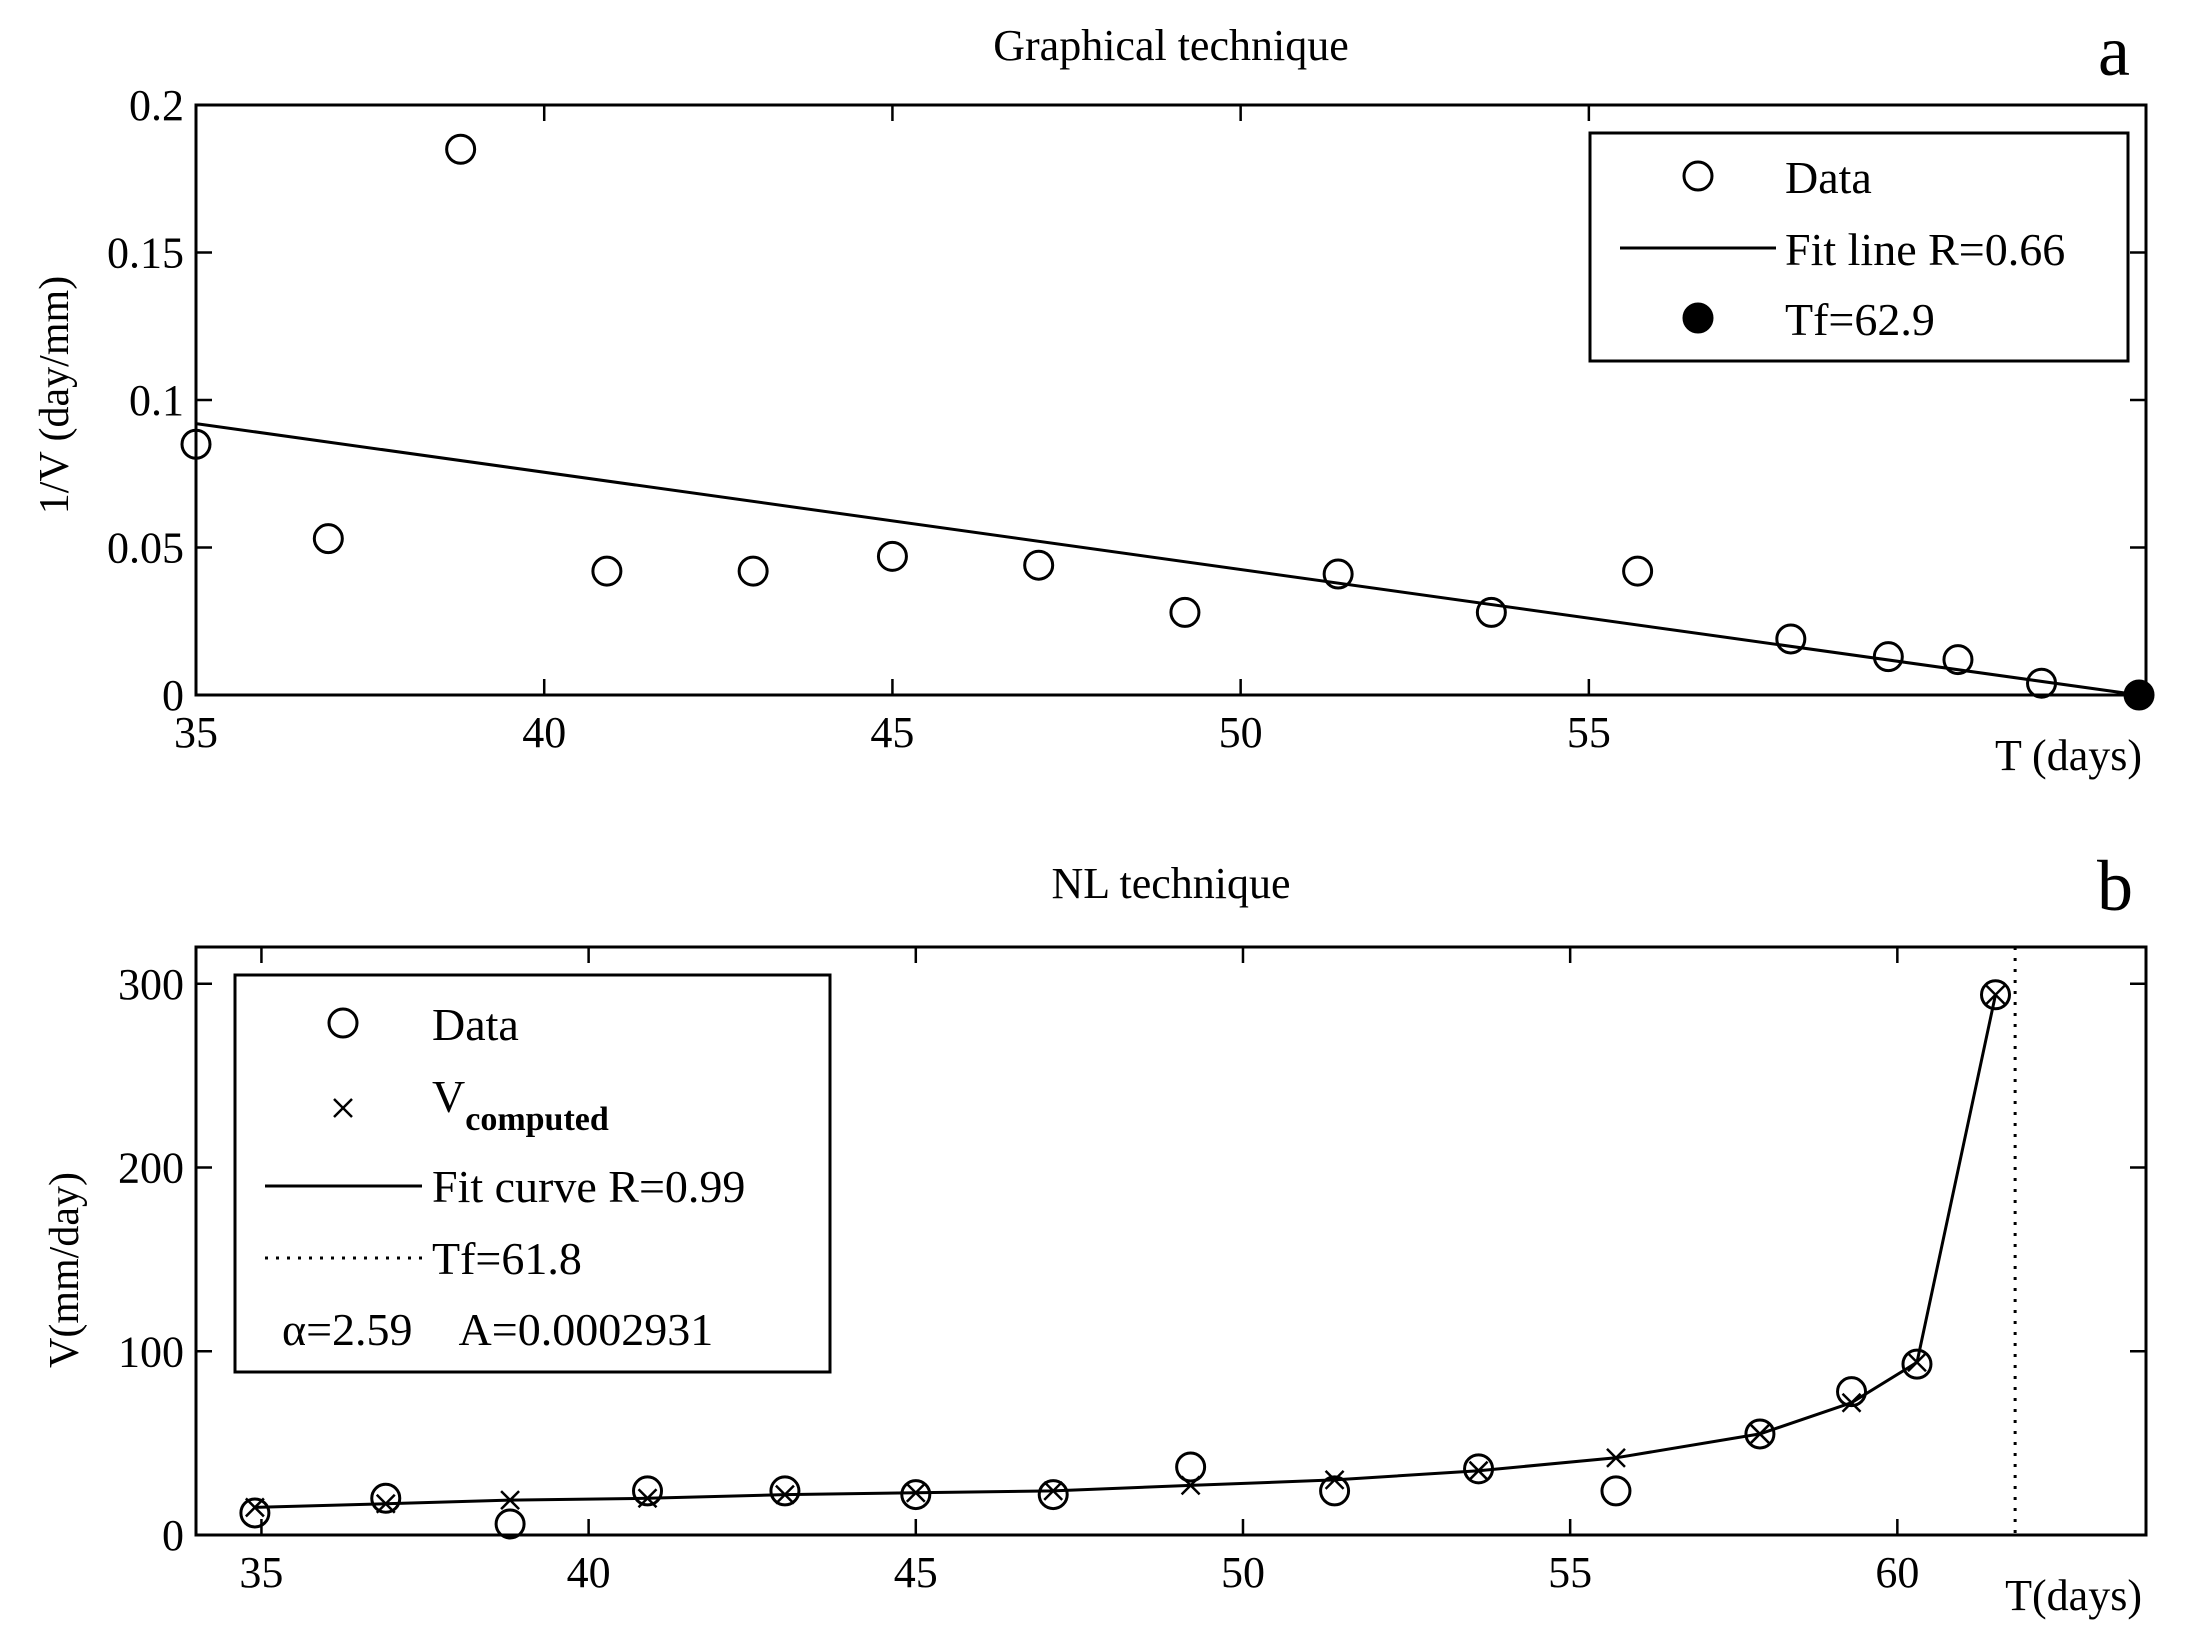  What do you see at coordinates (589, 1572) in the screenshot?
I see `panel-b-x-tick-label: 40` at bounding box center [589, 1572].